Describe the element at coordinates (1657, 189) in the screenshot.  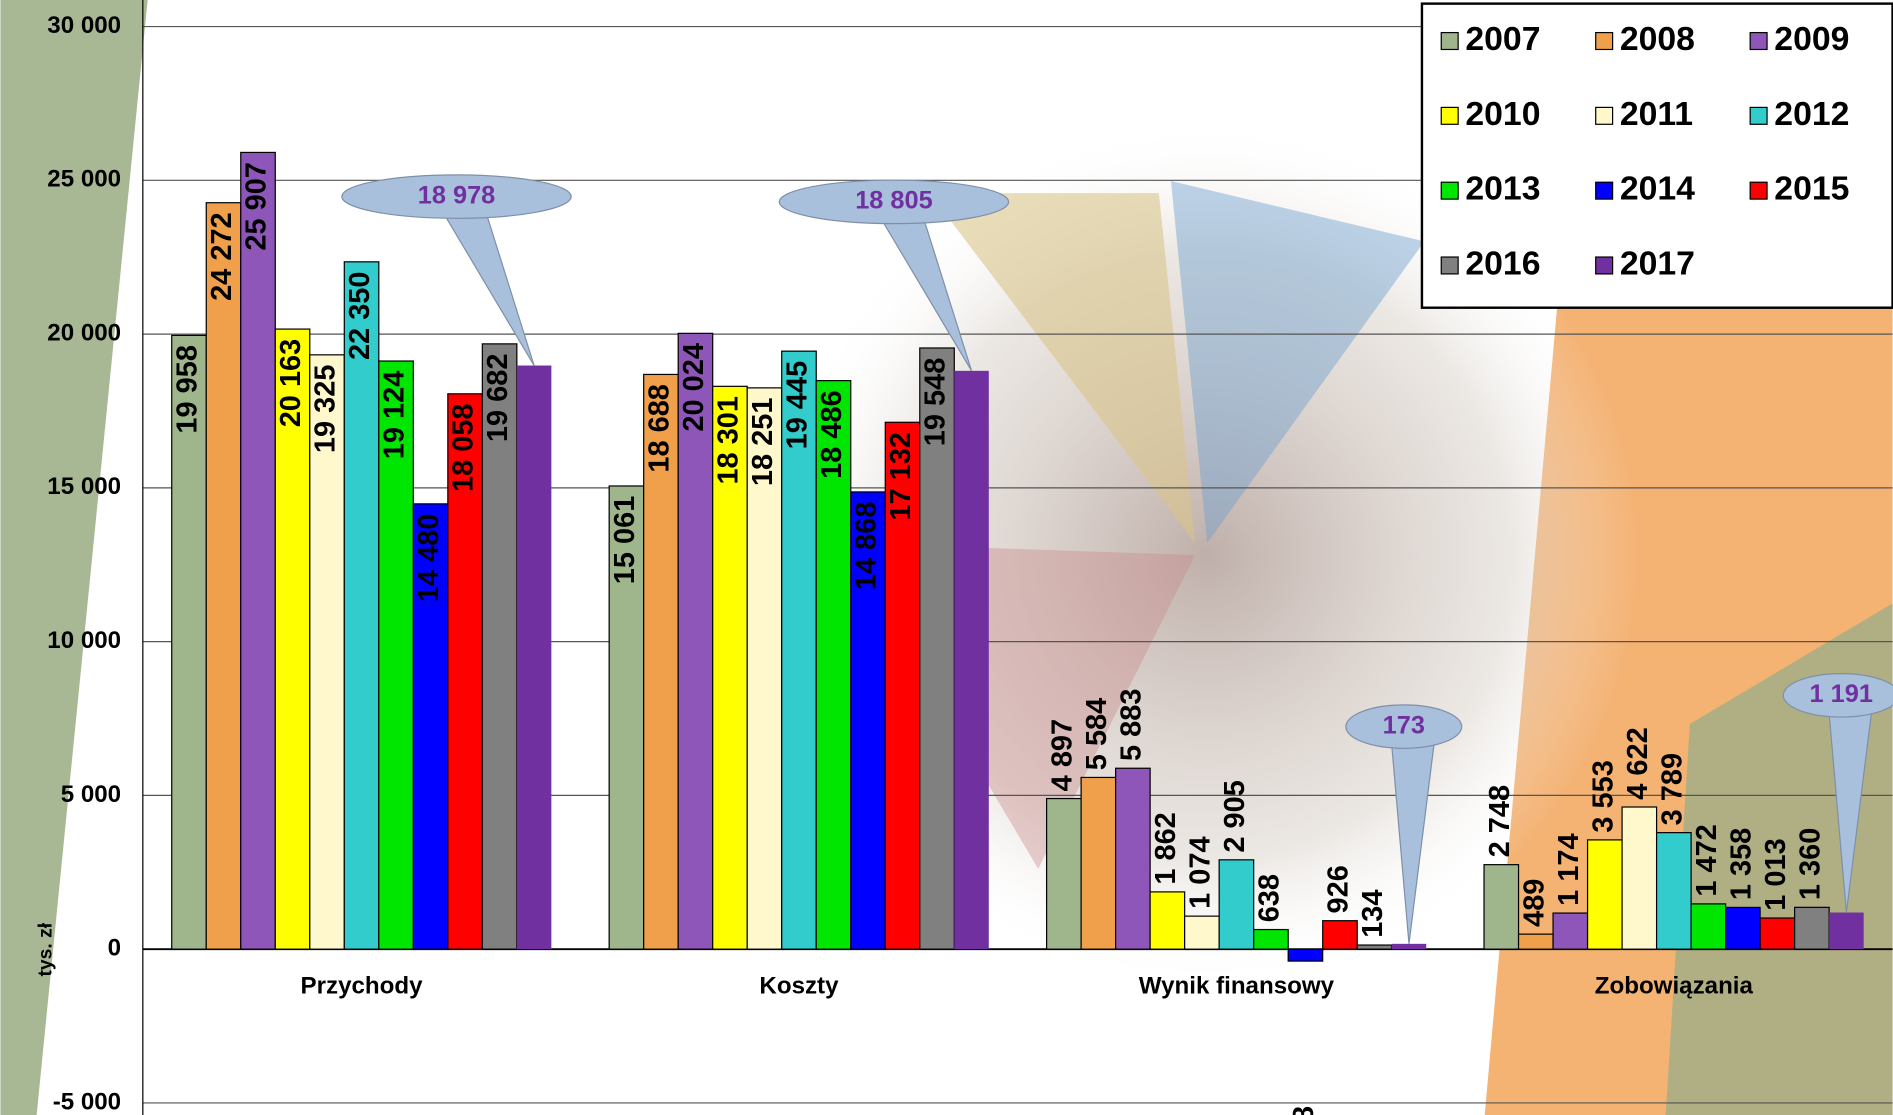
I see `legend-label: 2014` at that location.